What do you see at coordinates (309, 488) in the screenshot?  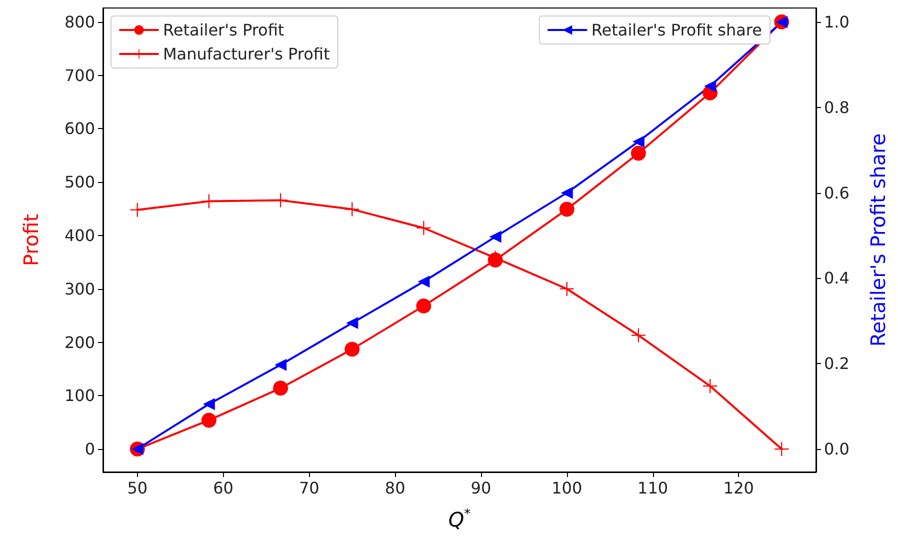 I see `x-tick-label: 70` at bounding box center [309, 488].